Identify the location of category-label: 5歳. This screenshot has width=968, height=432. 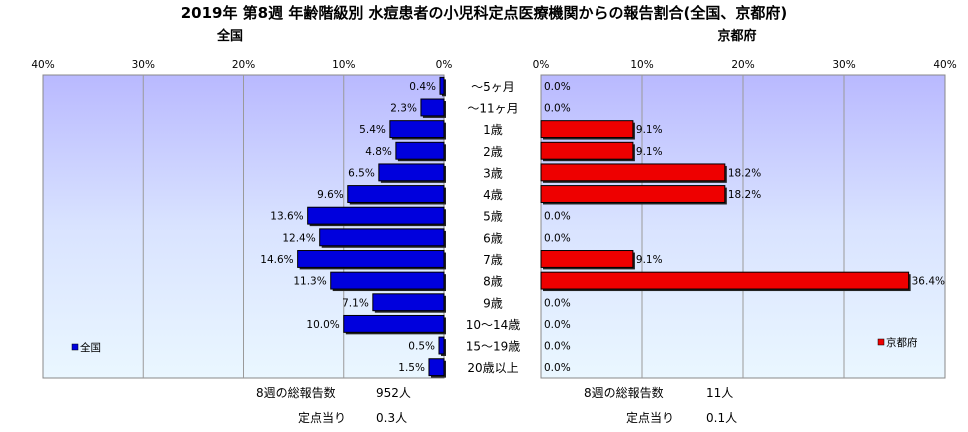
(493, 217).